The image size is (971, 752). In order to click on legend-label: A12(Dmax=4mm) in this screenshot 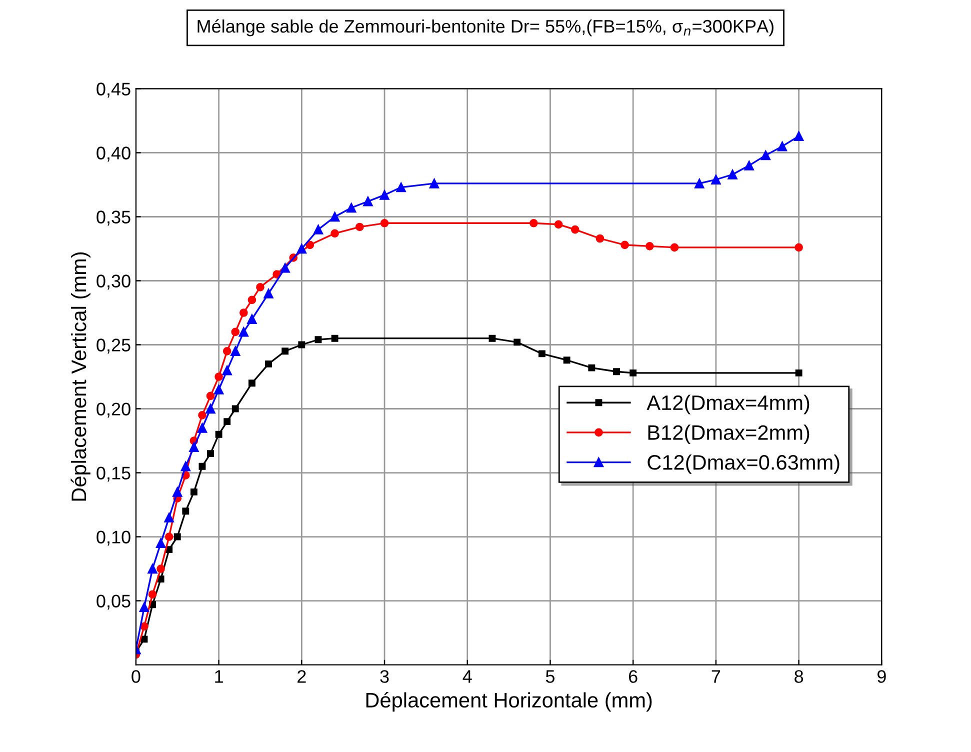, I will do `click(728, 404)`.